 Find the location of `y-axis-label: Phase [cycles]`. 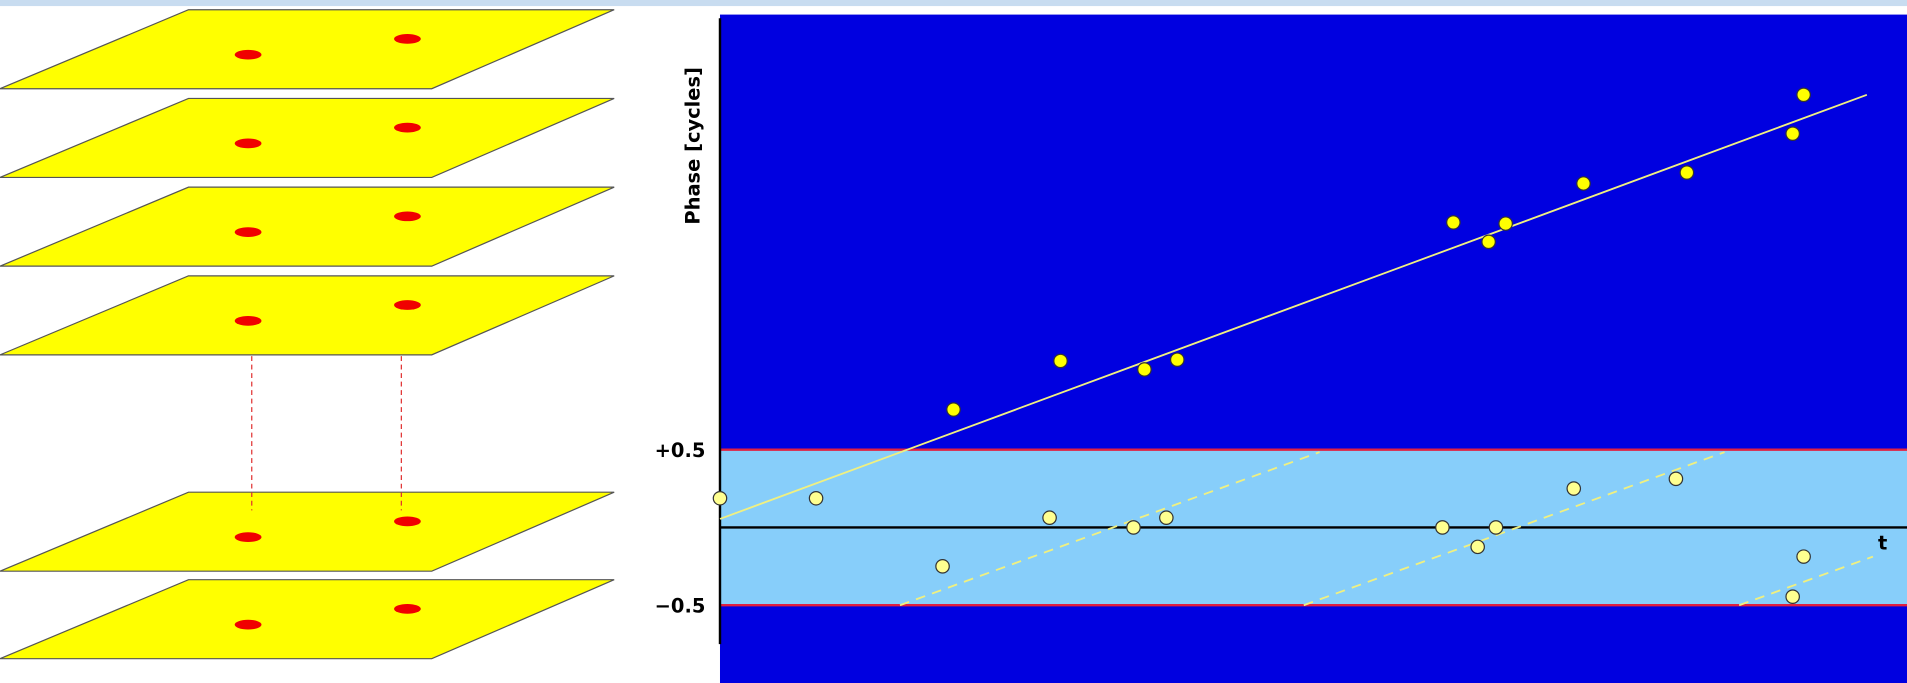

y-axis-label: Phase [cycles] is located at coordinates (692, 146).